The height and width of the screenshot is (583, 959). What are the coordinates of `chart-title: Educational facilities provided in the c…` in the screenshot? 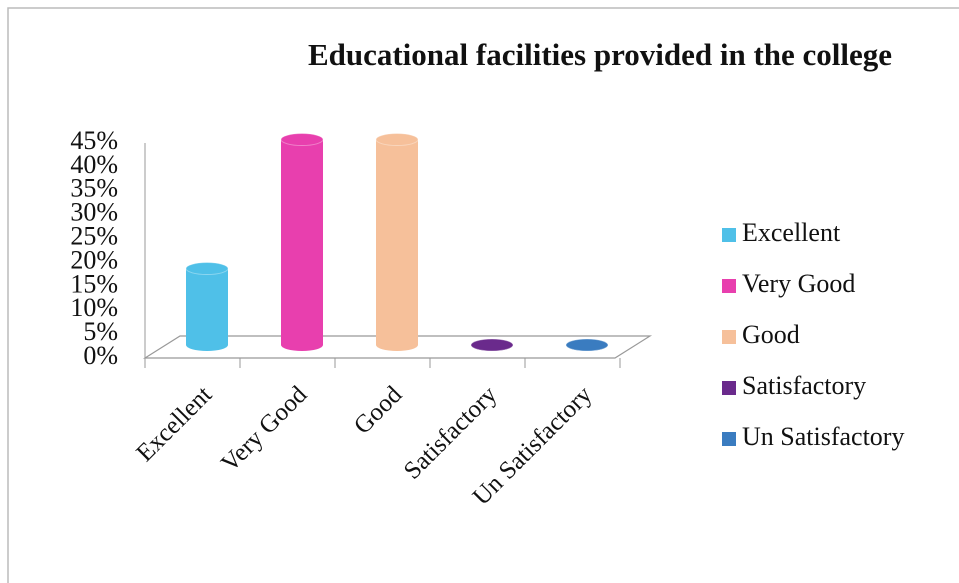 It's located at (600, 54).